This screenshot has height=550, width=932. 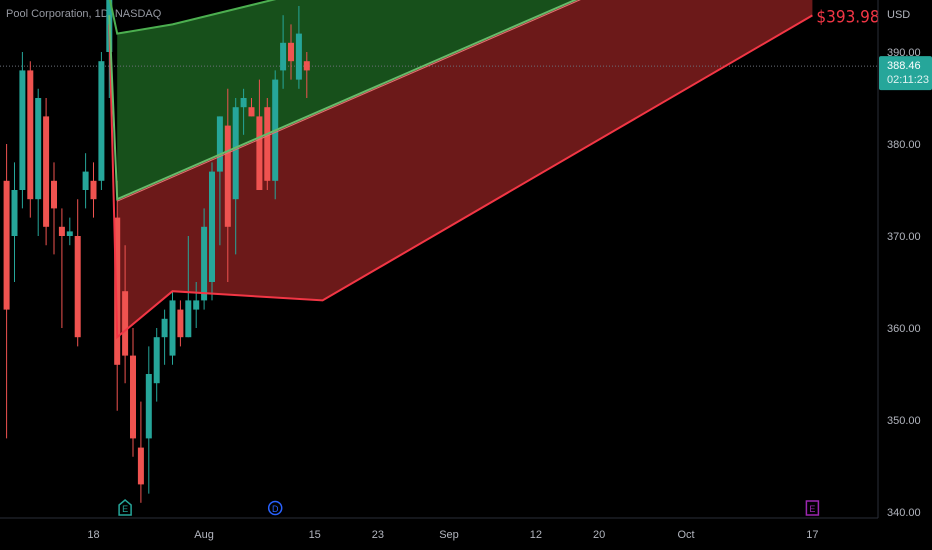 I want to click on x-tick-label: 17, so click(x=812, y=535).